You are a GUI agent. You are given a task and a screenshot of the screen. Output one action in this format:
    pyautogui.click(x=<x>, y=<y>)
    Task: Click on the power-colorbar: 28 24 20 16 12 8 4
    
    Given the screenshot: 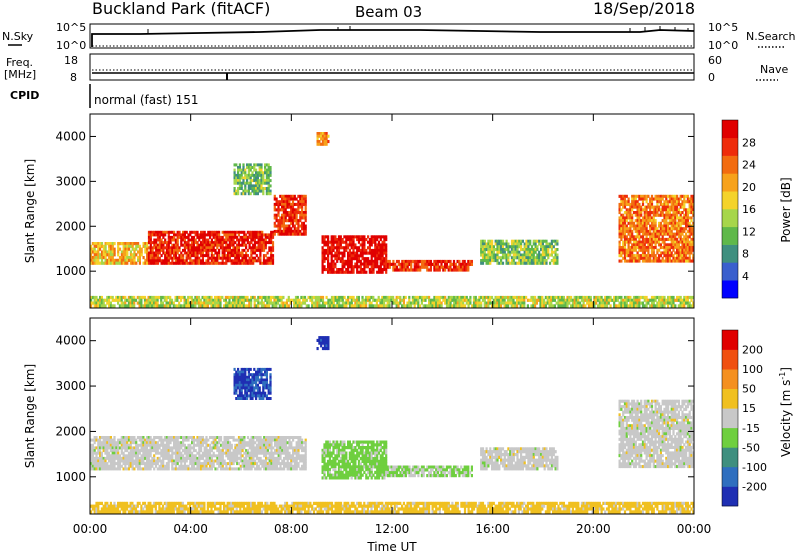 What is the action you would take?
    pyautogui.click(x=738, y=209)
    